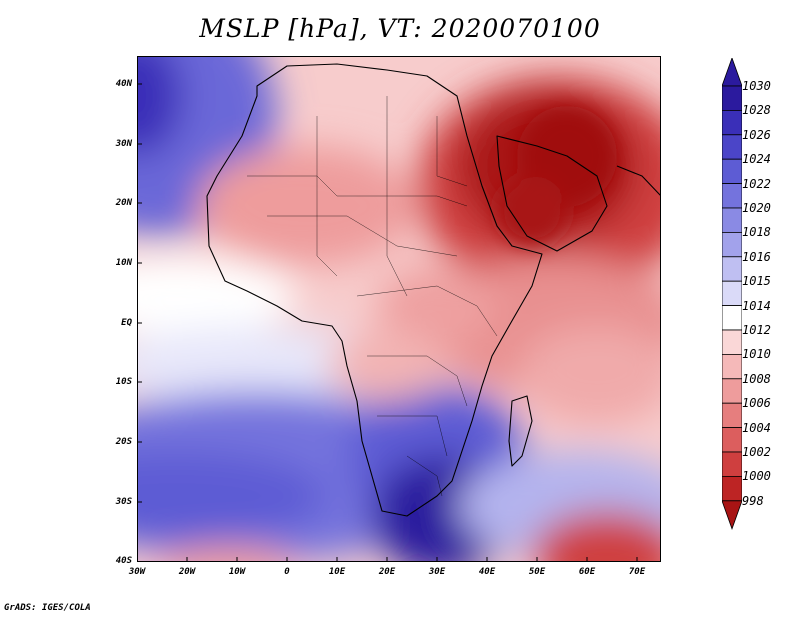 Image resolution: width=800 pixels, height=618 pixels. Describe the element at coordinates (596, 536) in the screenshot. I see `southern-ocean-low-area` at that location.